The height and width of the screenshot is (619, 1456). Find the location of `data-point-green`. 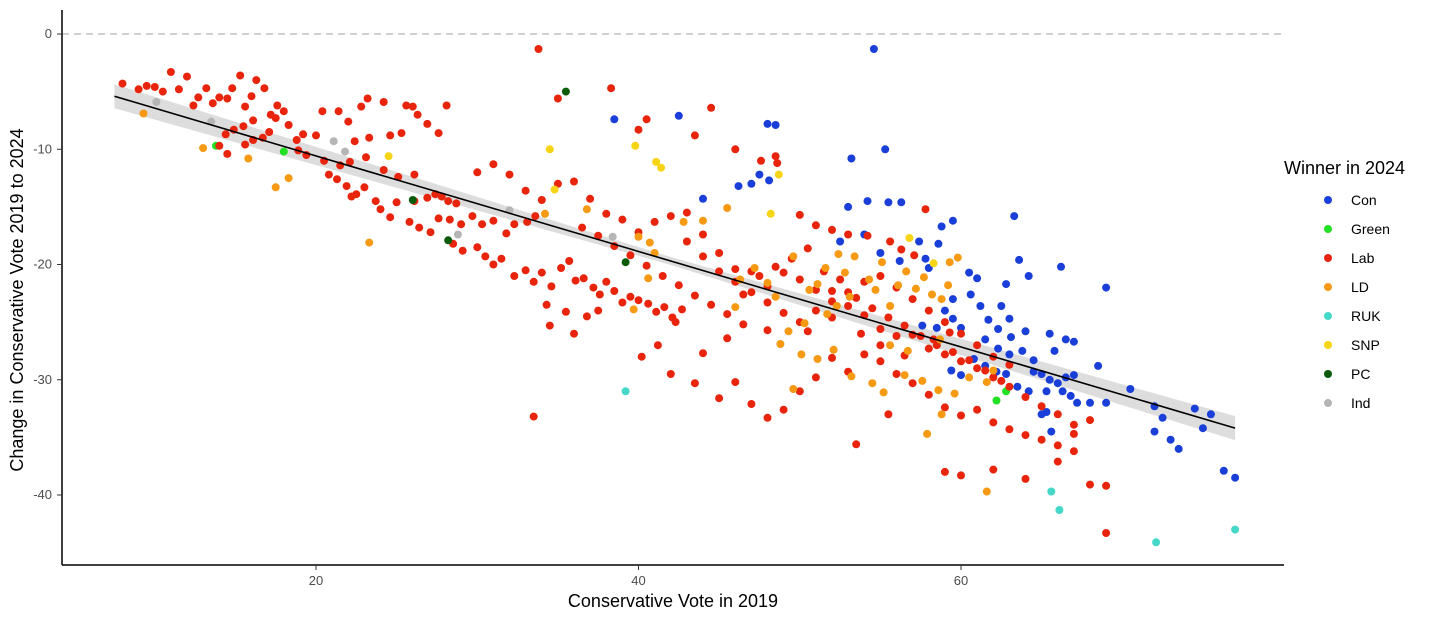

data-point-green is located at coordinates (283, 151).